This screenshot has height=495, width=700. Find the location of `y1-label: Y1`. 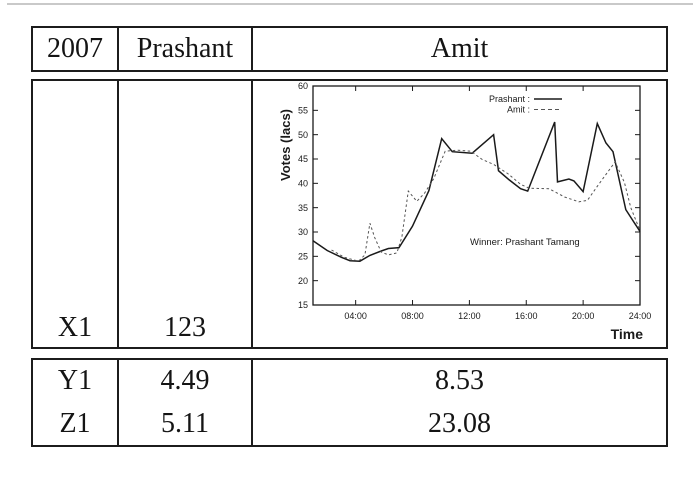

y1-label: Y1 is located at coordinates (75, 381).